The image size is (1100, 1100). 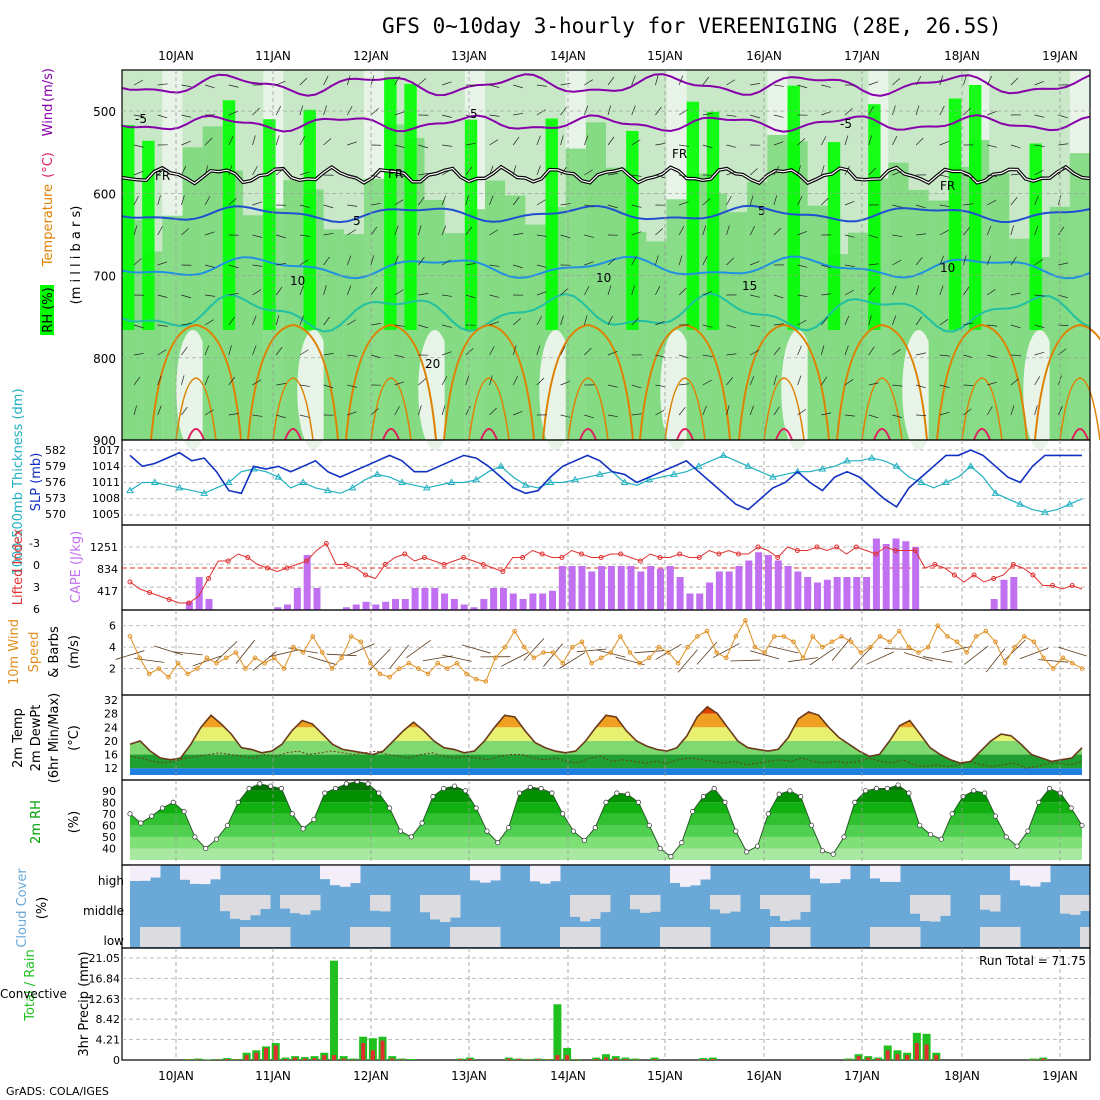 I want to click on day-label-bottom: 13JAN, so click(x=469, y=1076).